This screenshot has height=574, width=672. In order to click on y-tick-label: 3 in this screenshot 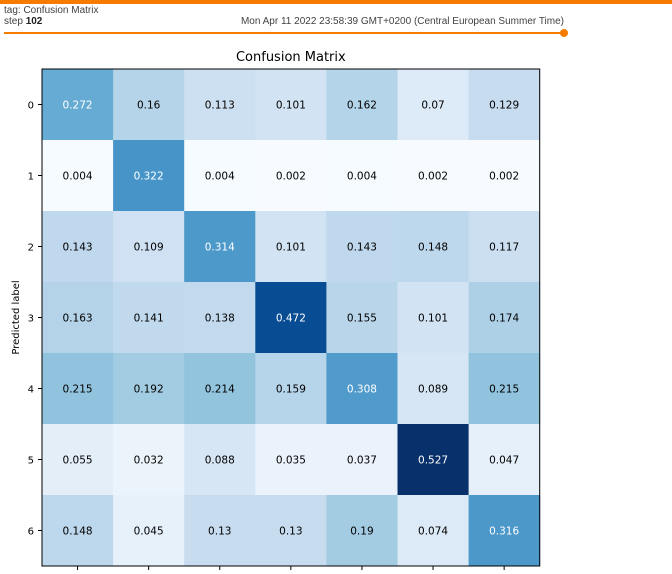, I will do `click(31, 319)`.